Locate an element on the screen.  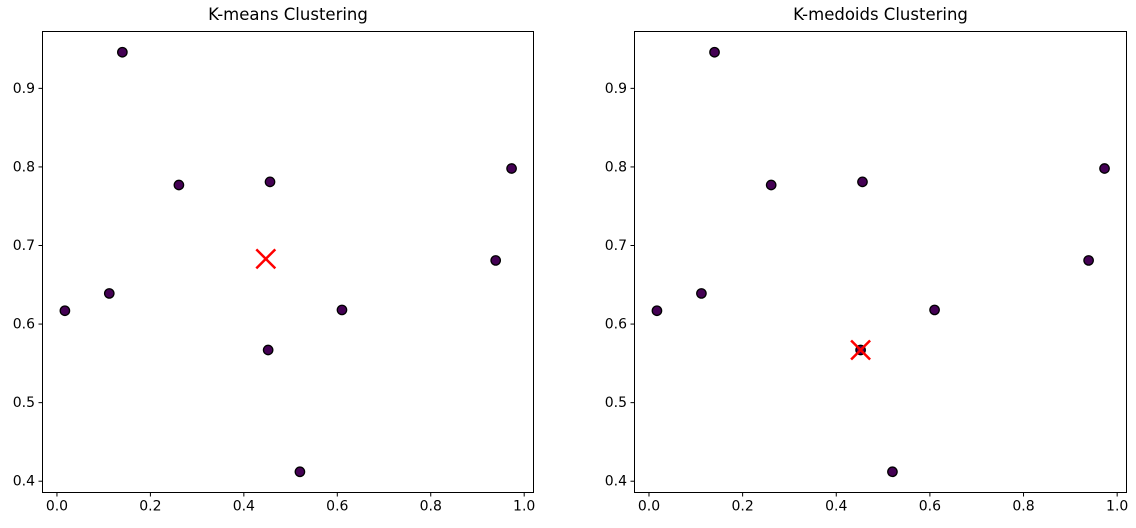
kmedoids-plot-title: K-medoids Clustering is located at coordinates (880, 14).